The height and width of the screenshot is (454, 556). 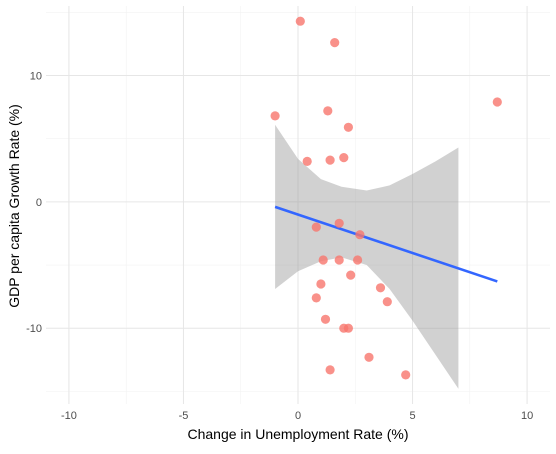 I want to click on x-tick-labels: -10 -5 0 5 10, so click(x=297, y=416).